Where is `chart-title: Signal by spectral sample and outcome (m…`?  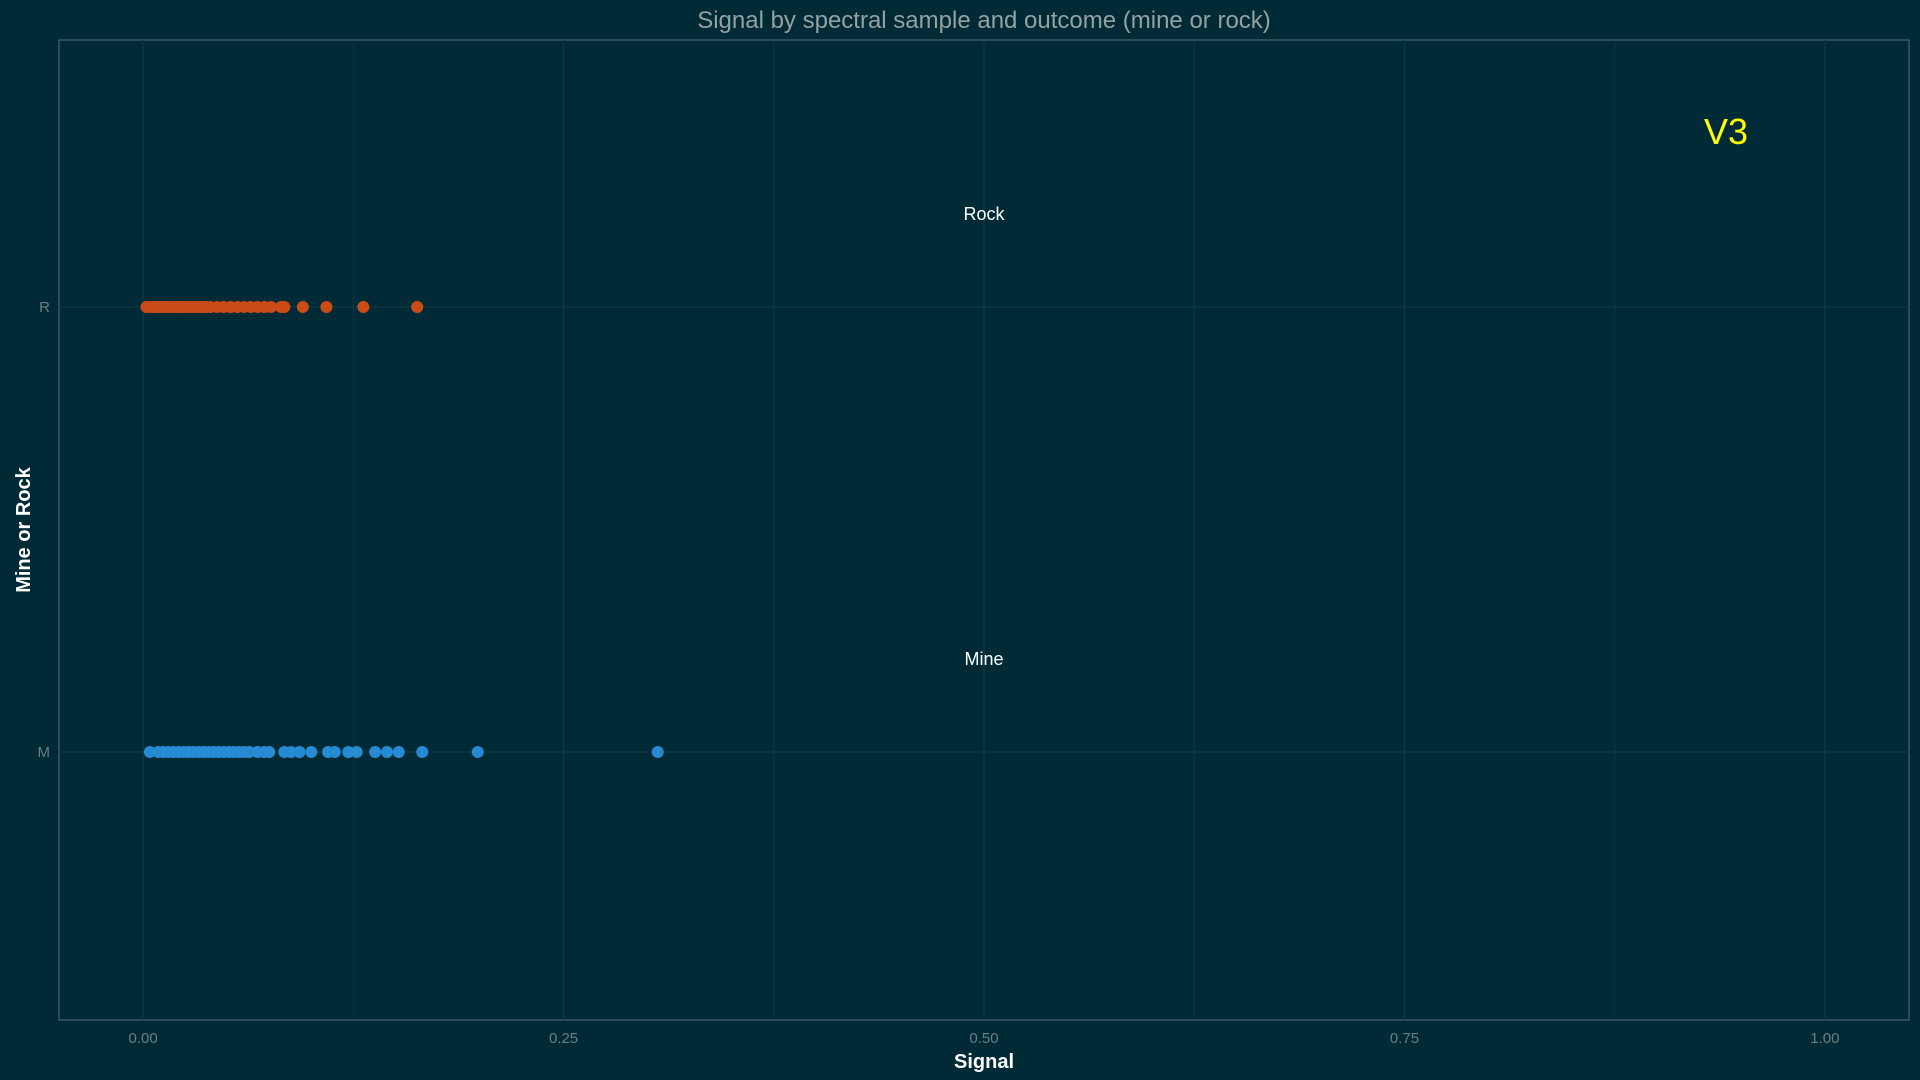 chart-title: Signal by spectral sample and outcome (m… is located at coordinates (984, 20).